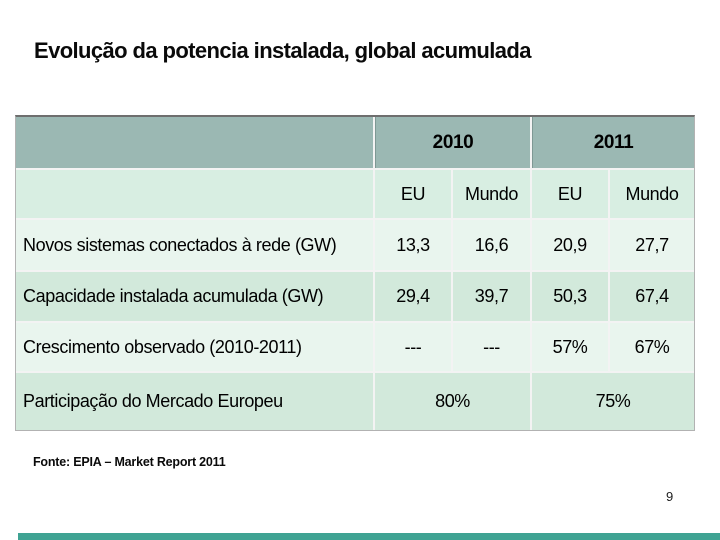 The height and width of the screenshot is (540, 720). Describe the element at coordinates (129, 462) in the screenshot. I see `source-note: Fonte: EPIA – Market Report 2011` at that location.